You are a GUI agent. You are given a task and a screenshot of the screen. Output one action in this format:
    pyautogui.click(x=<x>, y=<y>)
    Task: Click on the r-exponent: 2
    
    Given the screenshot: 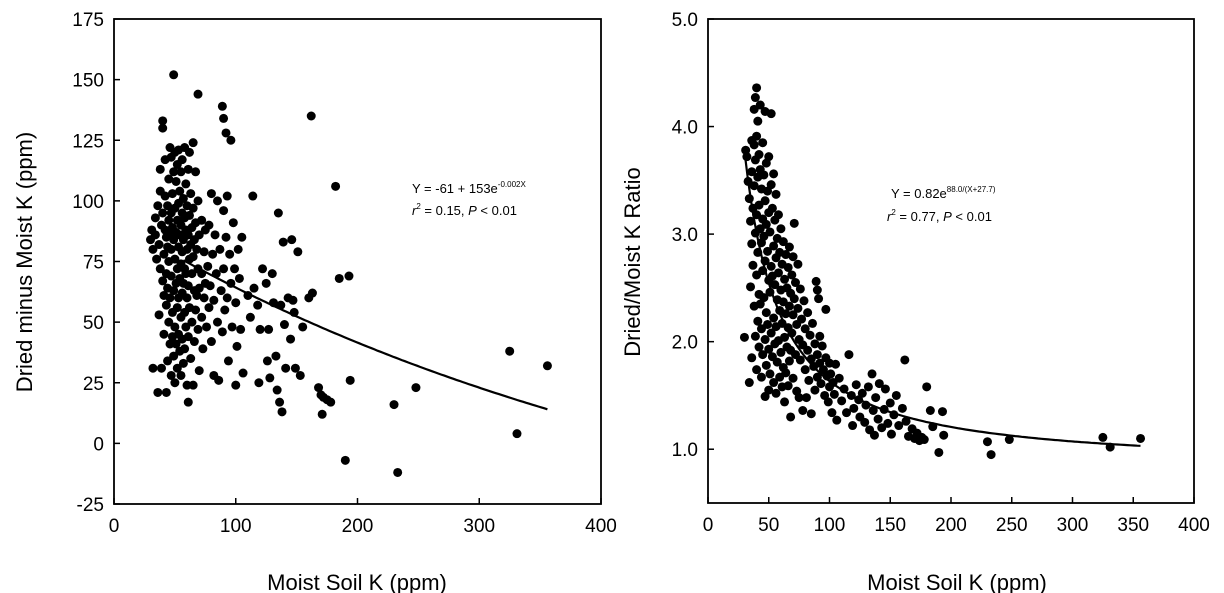 What is the action you would take?
    pyautogui.click(x=893, y=212)
    